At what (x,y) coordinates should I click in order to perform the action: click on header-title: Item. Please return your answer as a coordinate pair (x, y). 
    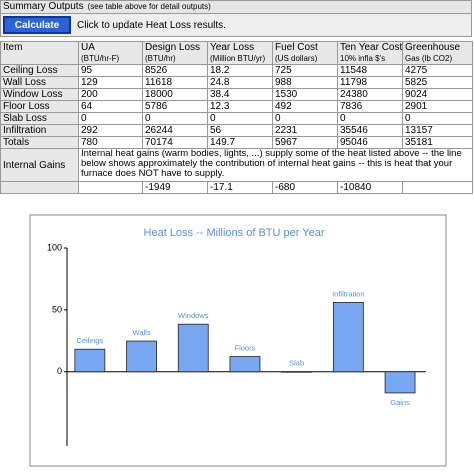
    Looking at the image, I should click on (13, 48).